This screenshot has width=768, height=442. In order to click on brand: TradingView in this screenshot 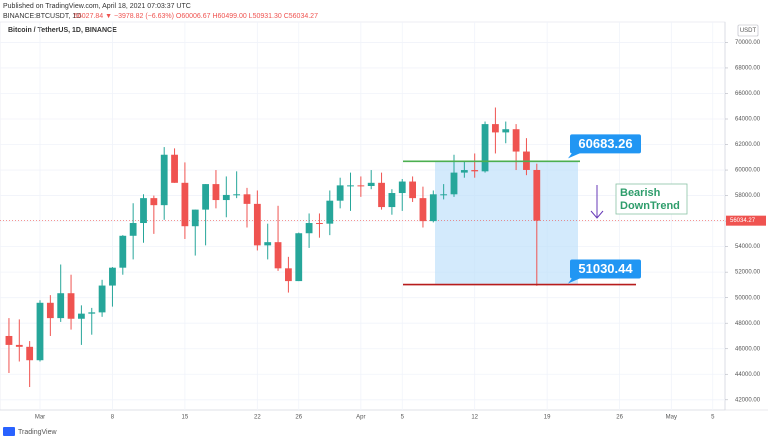, I will do `click(37, 432)`.